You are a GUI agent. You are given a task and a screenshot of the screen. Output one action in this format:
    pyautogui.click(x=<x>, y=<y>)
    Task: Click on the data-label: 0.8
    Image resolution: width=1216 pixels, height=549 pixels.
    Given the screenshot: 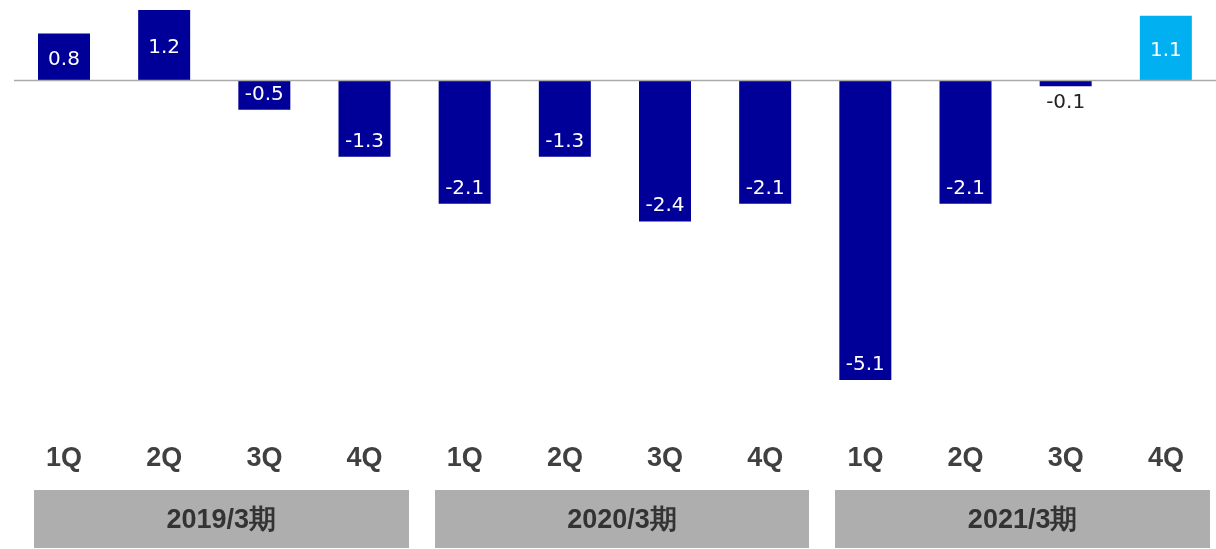 What is the action you would take?
    pyautogui.click(x=64, y=57)
    